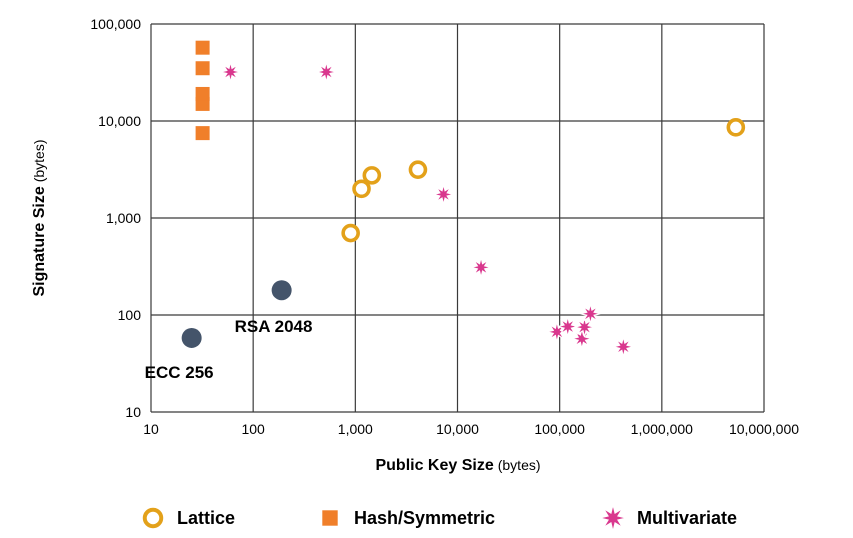  What do you see at coordinates (355, 429) in the screenshot?
I see `x-tick-label: 1,000` at bounding box center [355, 429].